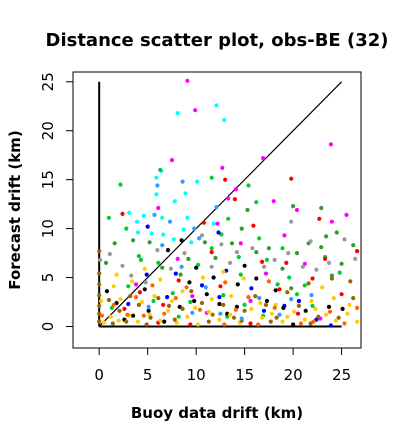 Image resolution: width=400 pixels, height=440 pixels. What do you see at coordinates (148, 375) in the screenshot?
I see `x-tick-label: 5` at bounding box center [148, 375].